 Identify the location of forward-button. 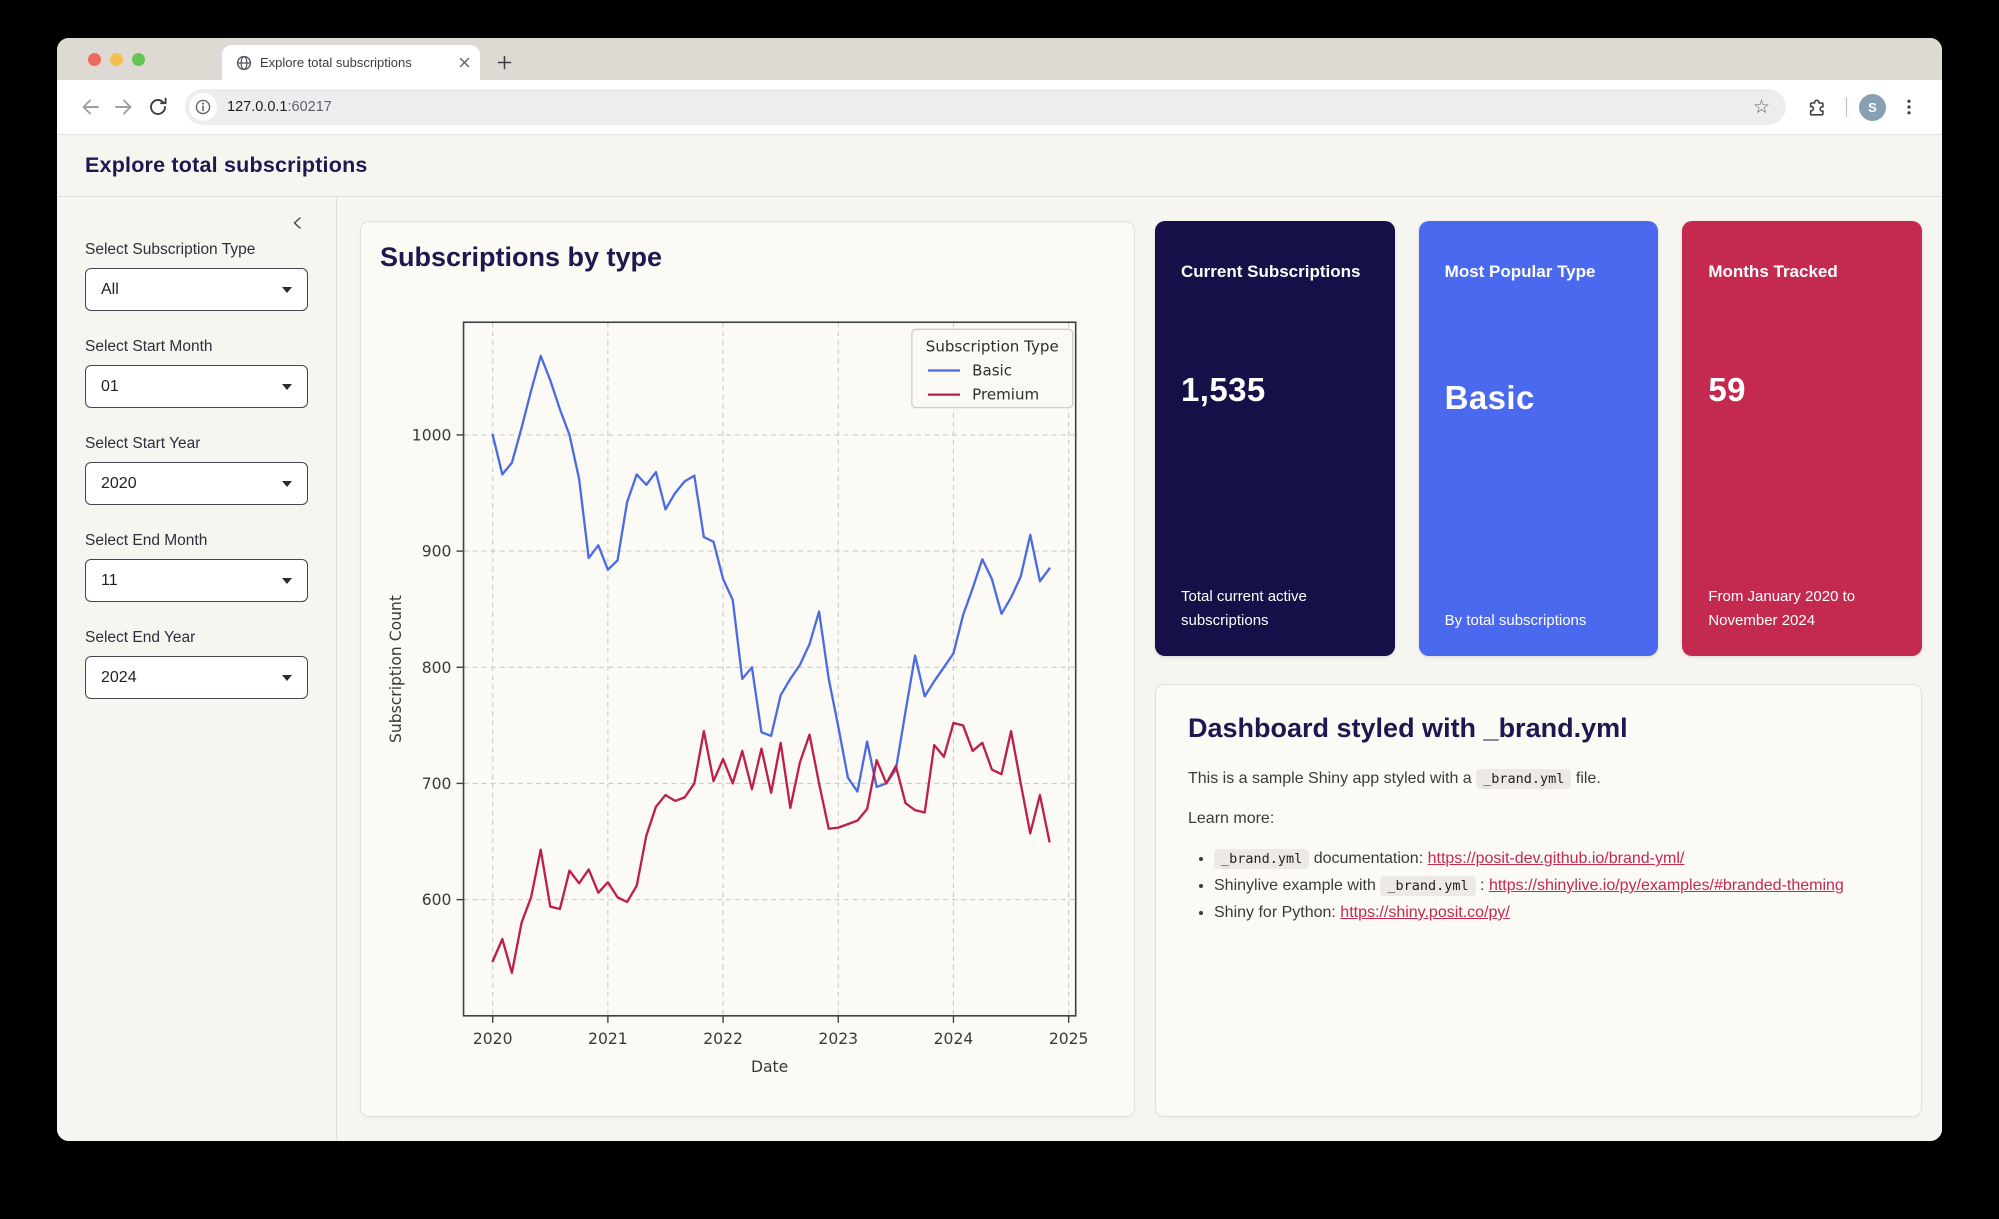
(124, 107).